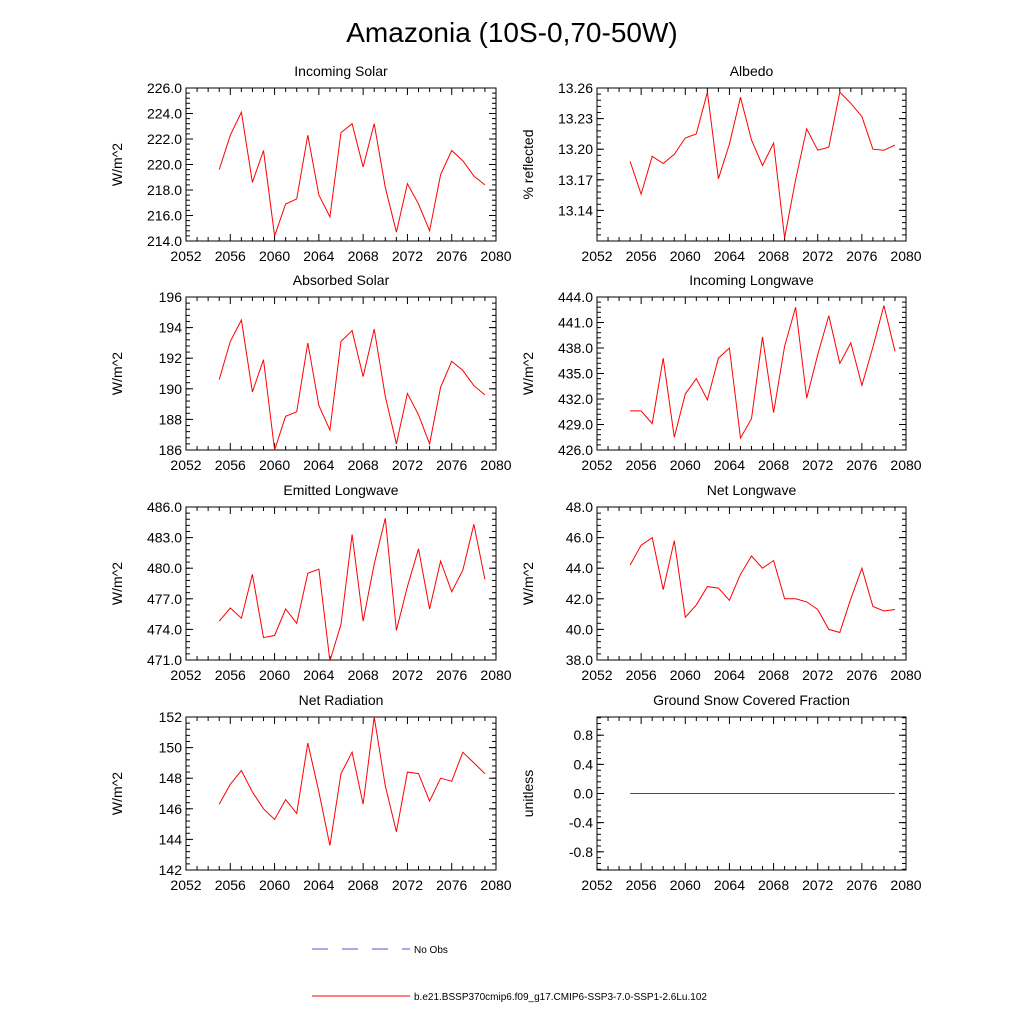 The image size is (1024, 1024). Describe the element at coordinates (579, 629) in the screenshot. I see `y-tick-label: 40.0` at that location.